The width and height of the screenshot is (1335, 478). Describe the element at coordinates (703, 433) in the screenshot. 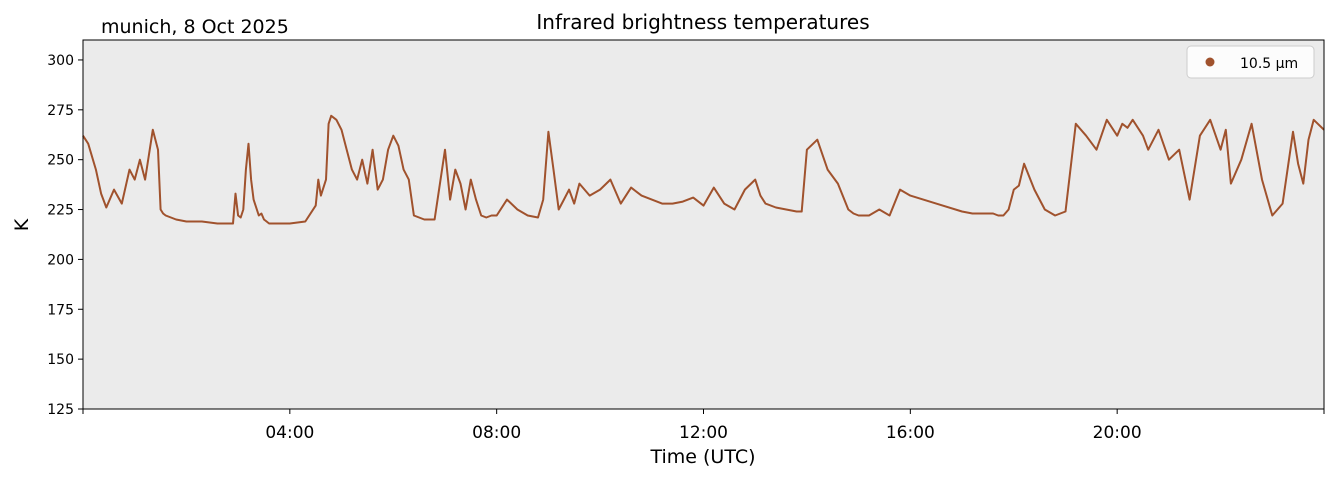

I see `x-tick-label: 12:00` at that location.